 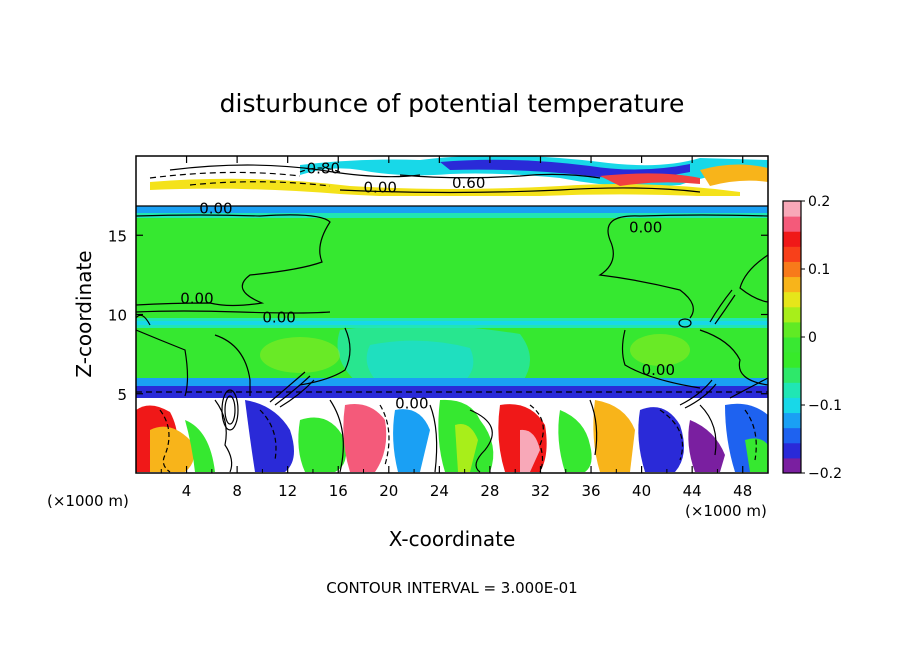 What do you see at coordinates (683, 266) in the screenshot?
I see `contour-zero-right` at bounding box center [683, 266].